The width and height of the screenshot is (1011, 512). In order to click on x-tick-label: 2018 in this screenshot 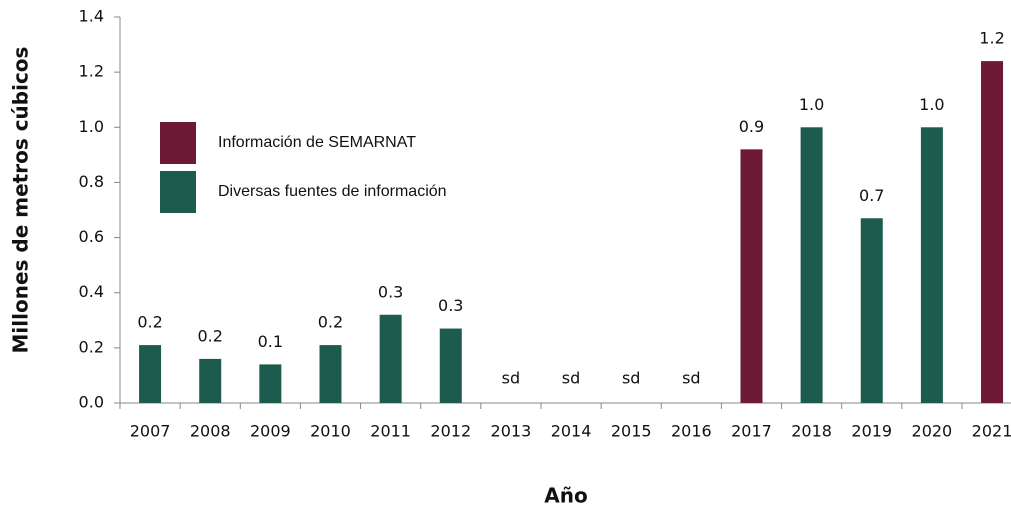, I will do `click(811, 431)`.